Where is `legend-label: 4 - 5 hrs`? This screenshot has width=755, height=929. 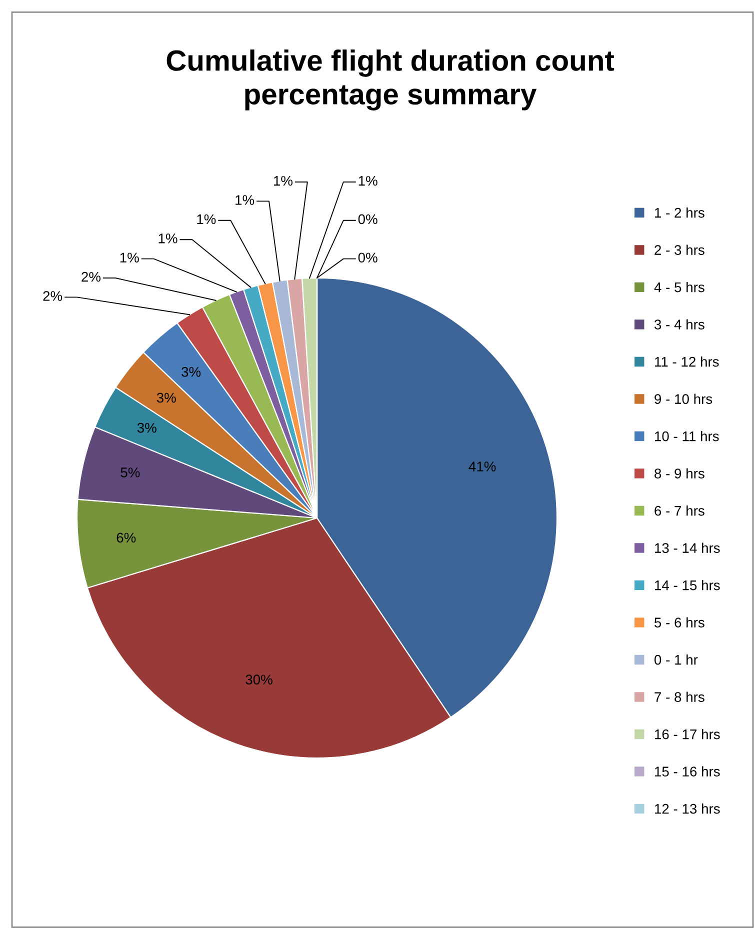
legend-label: 4 - 5 hrs is located at coordinates (679, 287).